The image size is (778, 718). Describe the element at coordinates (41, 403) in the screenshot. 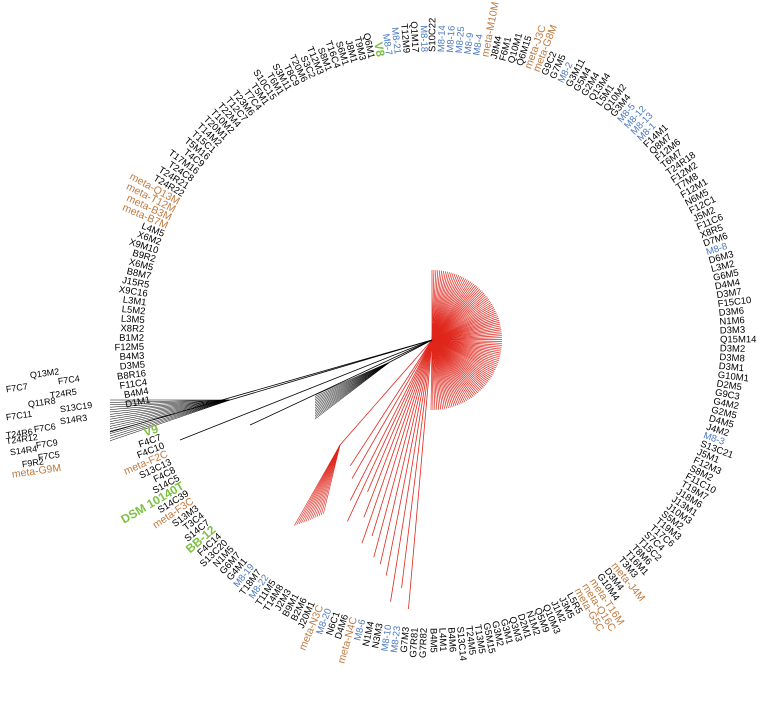

I see `taxon-label: Q11R8` at that location.